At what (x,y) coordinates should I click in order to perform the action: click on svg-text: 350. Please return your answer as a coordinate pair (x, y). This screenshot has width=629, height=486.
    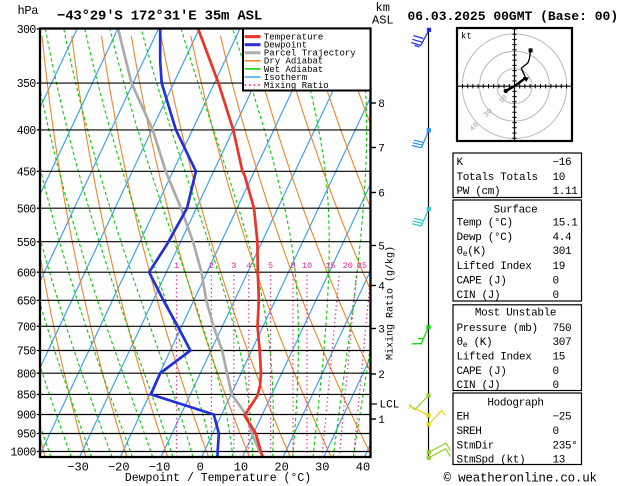
    Looking at the image, I should click on (27, 84).